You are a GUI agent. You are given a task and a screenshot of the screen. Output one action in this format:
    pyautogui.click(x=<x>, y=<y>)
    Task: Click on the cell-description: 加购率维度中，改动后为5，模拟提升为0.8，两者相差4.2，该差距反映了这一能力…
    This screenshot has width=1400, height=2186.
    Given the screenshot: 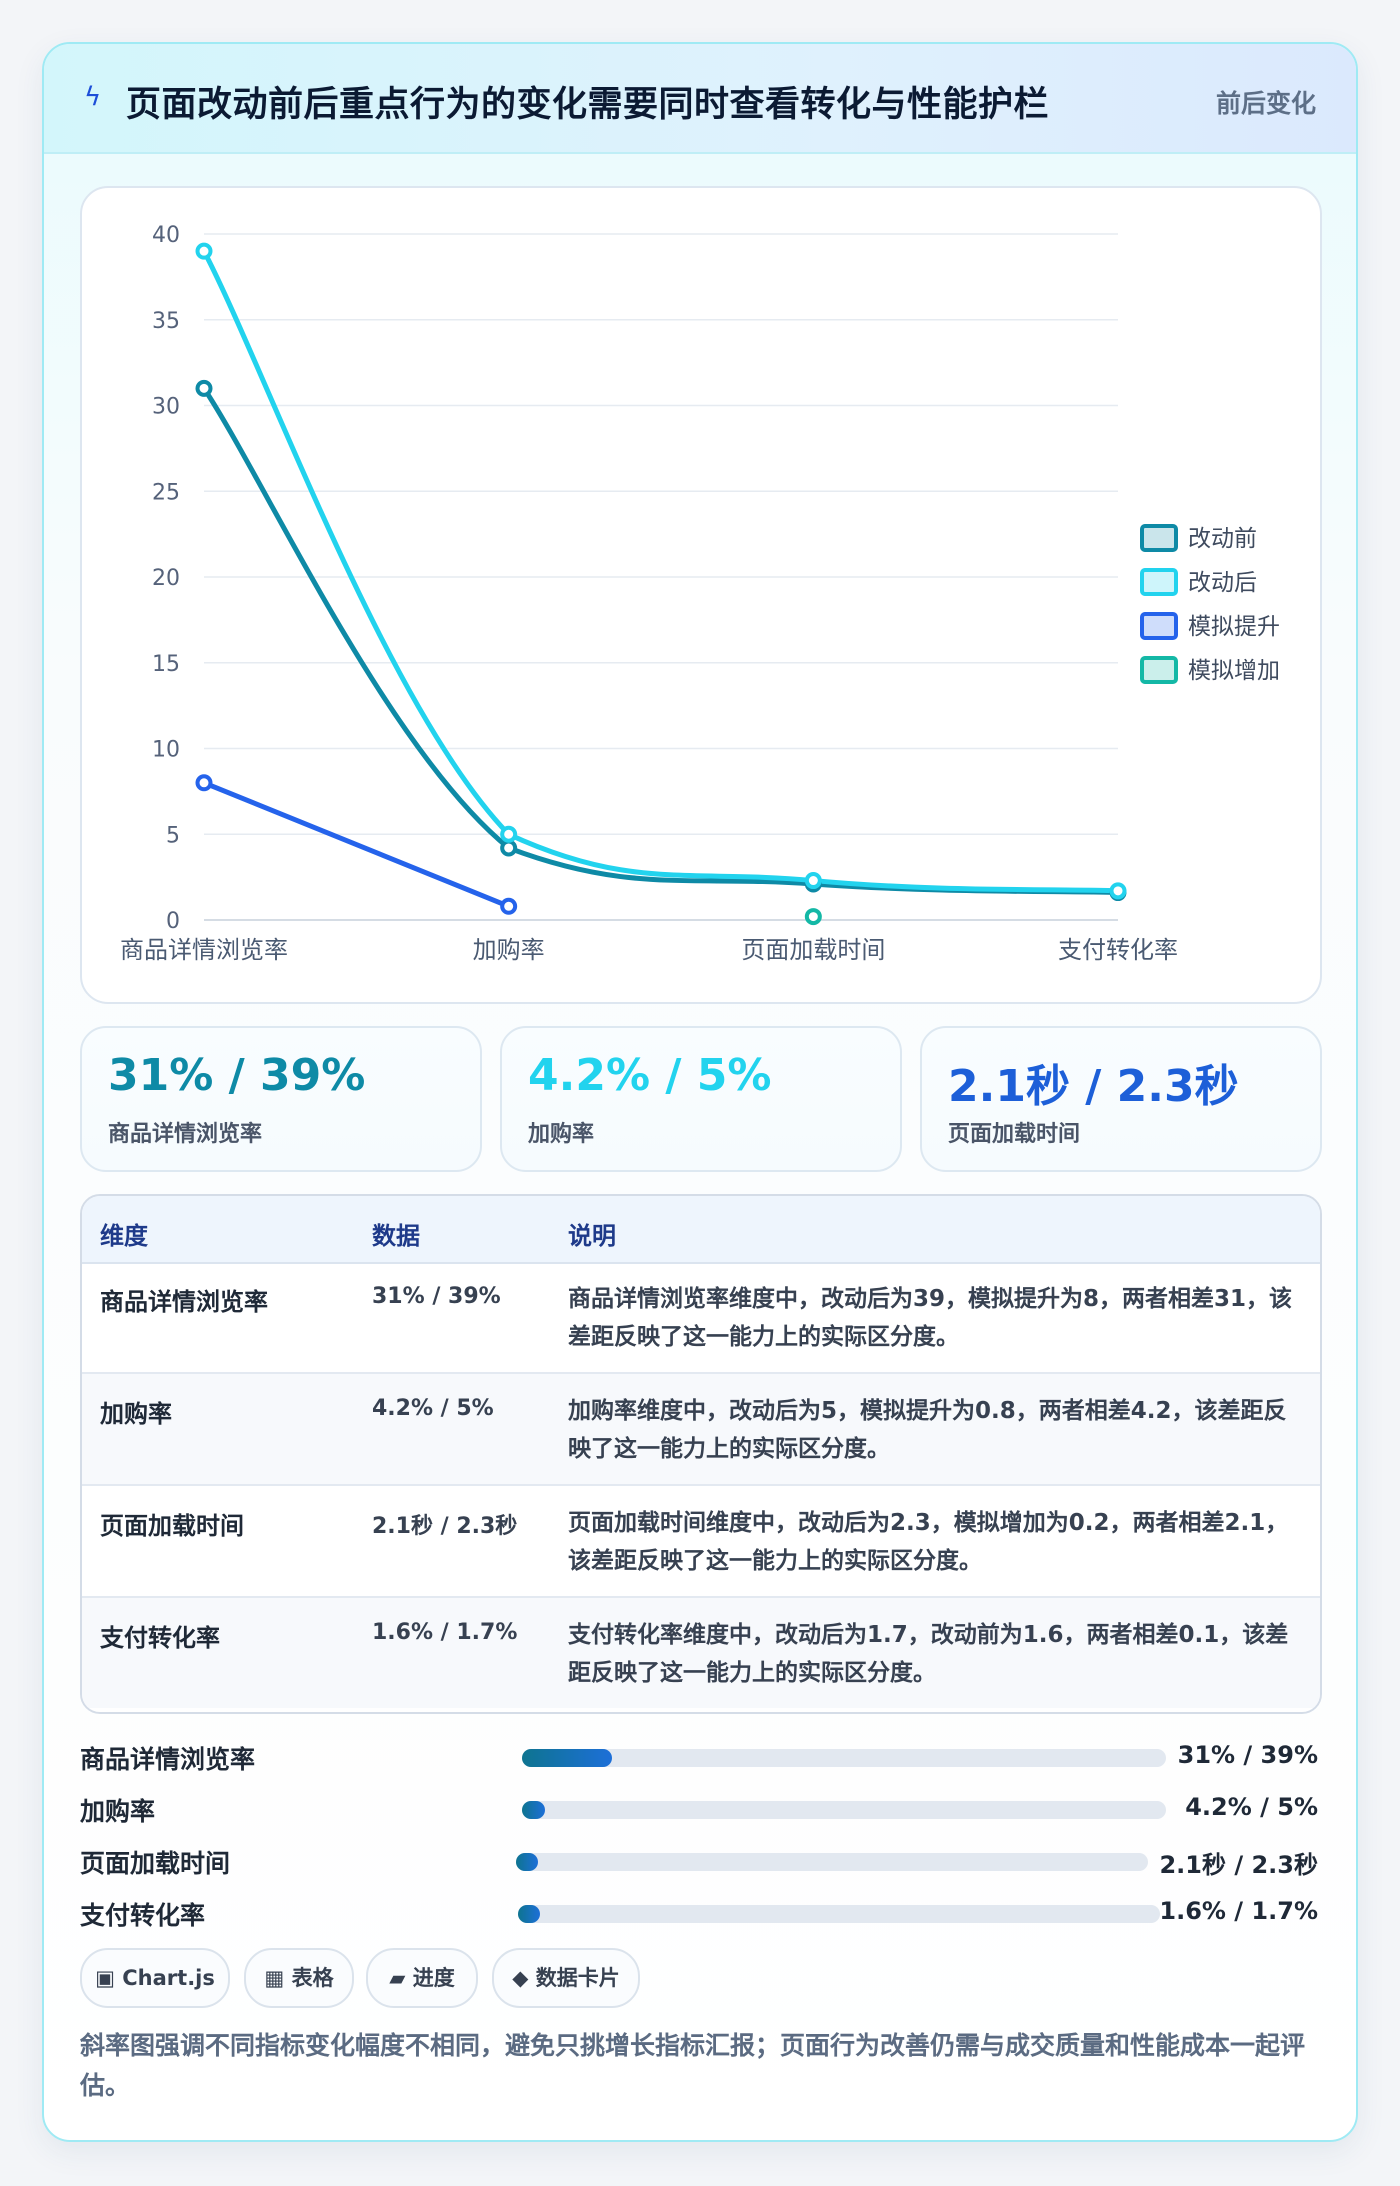 What is the action you would take?
    pyautogui.click(x=927, y=1430)
    